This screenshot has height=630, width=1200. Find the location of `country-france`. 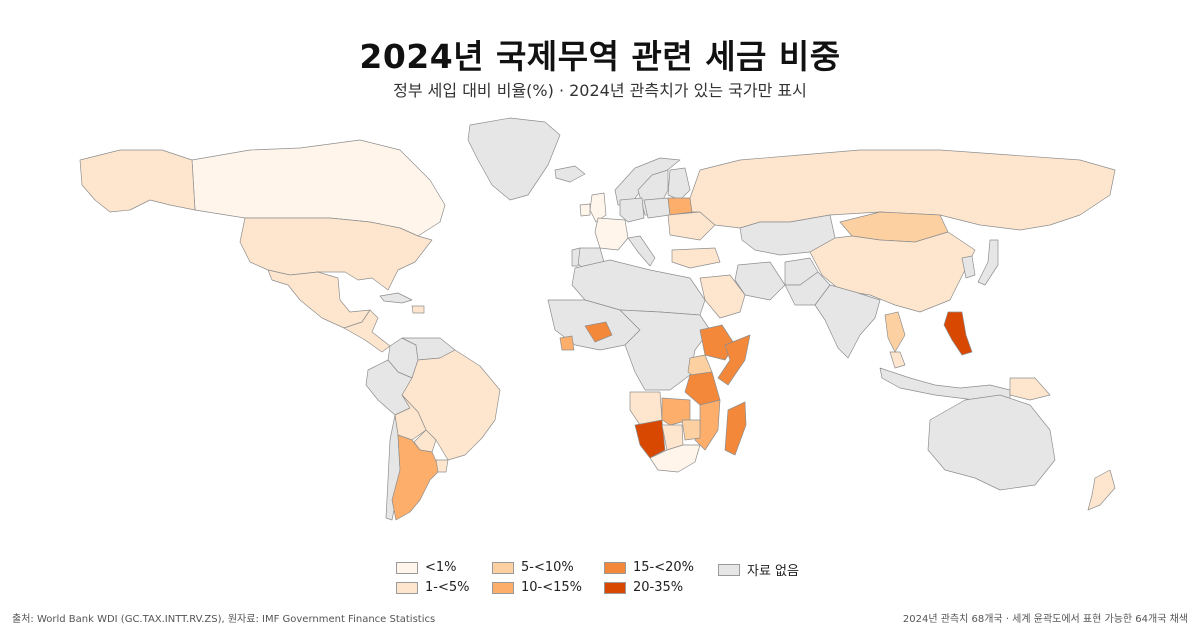

country-france is located at coordinates (611, 234).